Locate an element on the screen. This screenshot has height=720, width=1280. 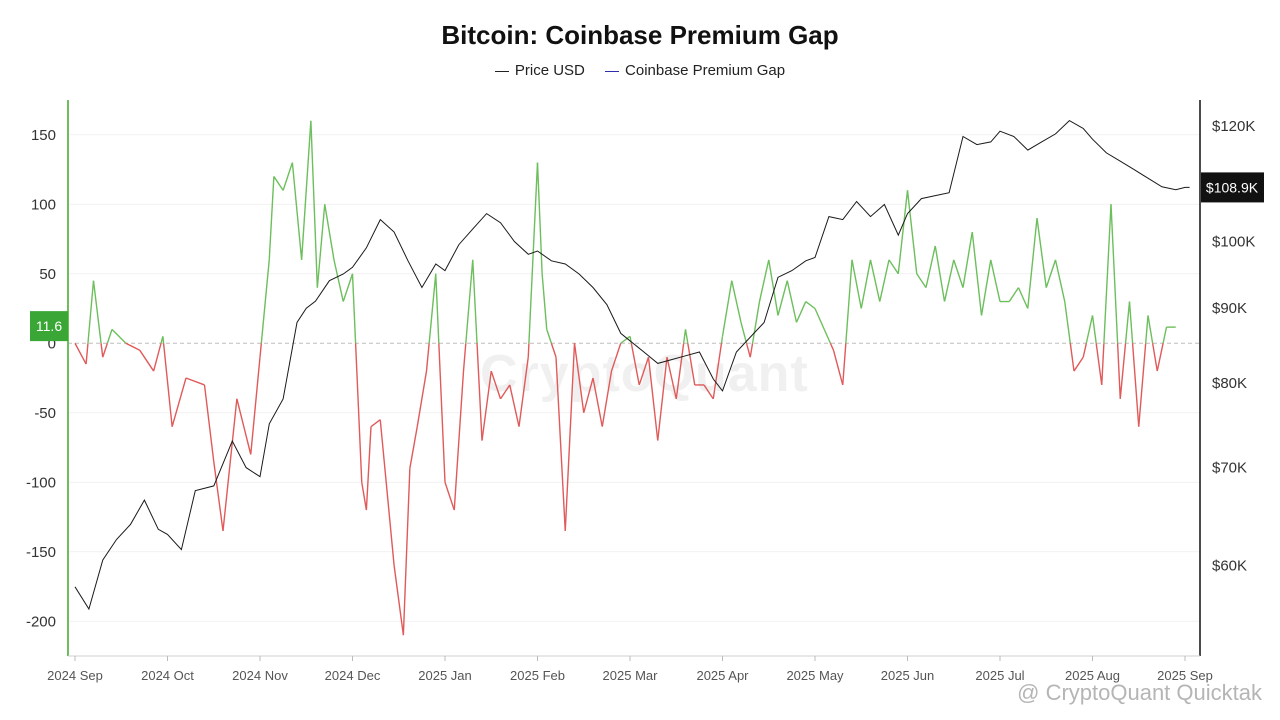
x-tick-label: 2024 Dec is located at coordinates (353, 675).